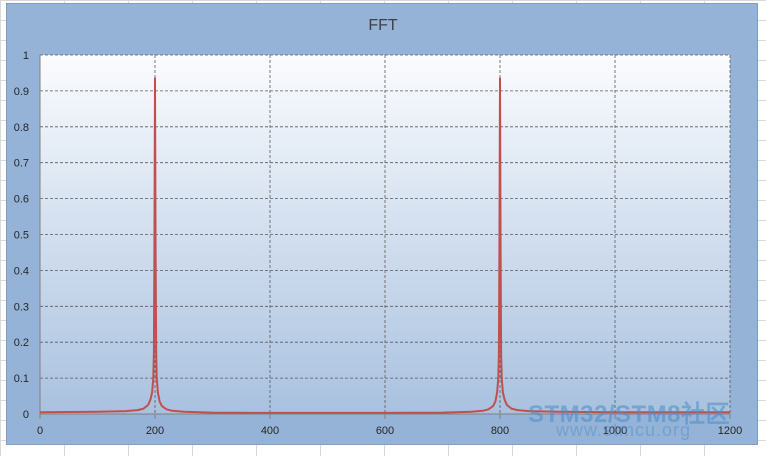  Describe the element at coordinates (615, 431) in the screenshot. I see `x-tick-label: 1000` at that location.